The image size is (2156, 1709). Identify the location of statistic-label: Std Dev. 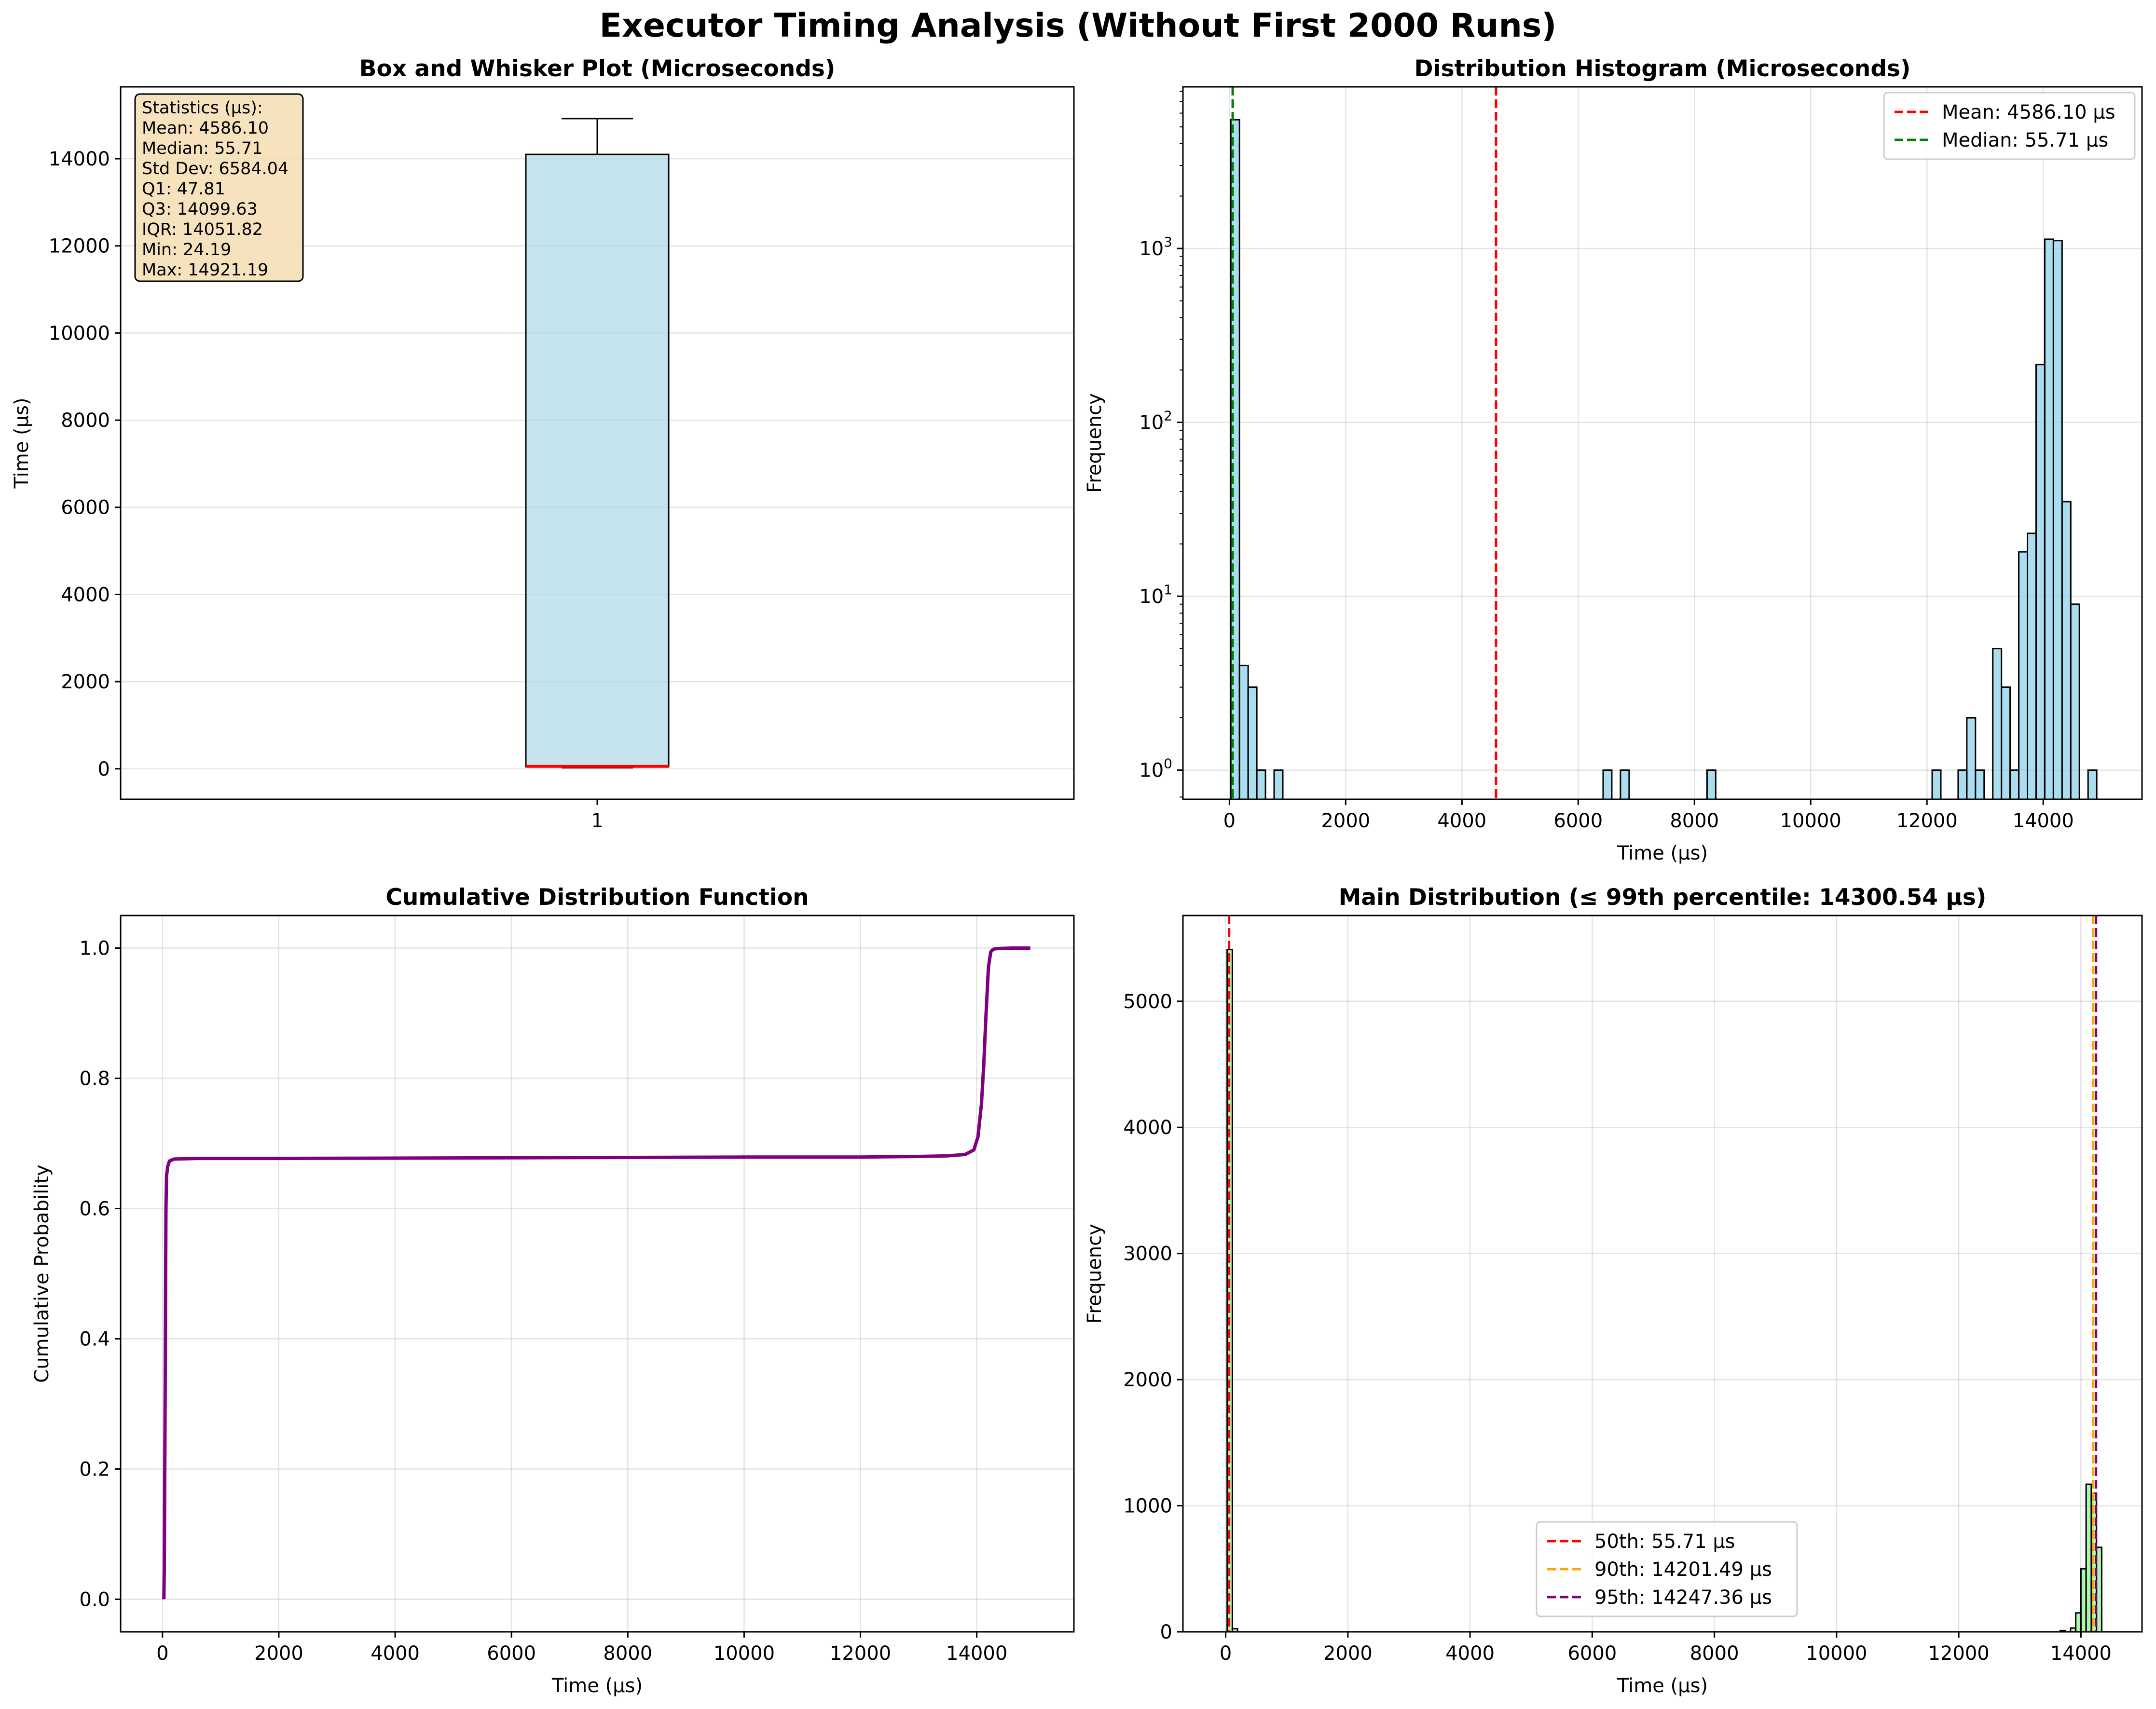
(175, 168).